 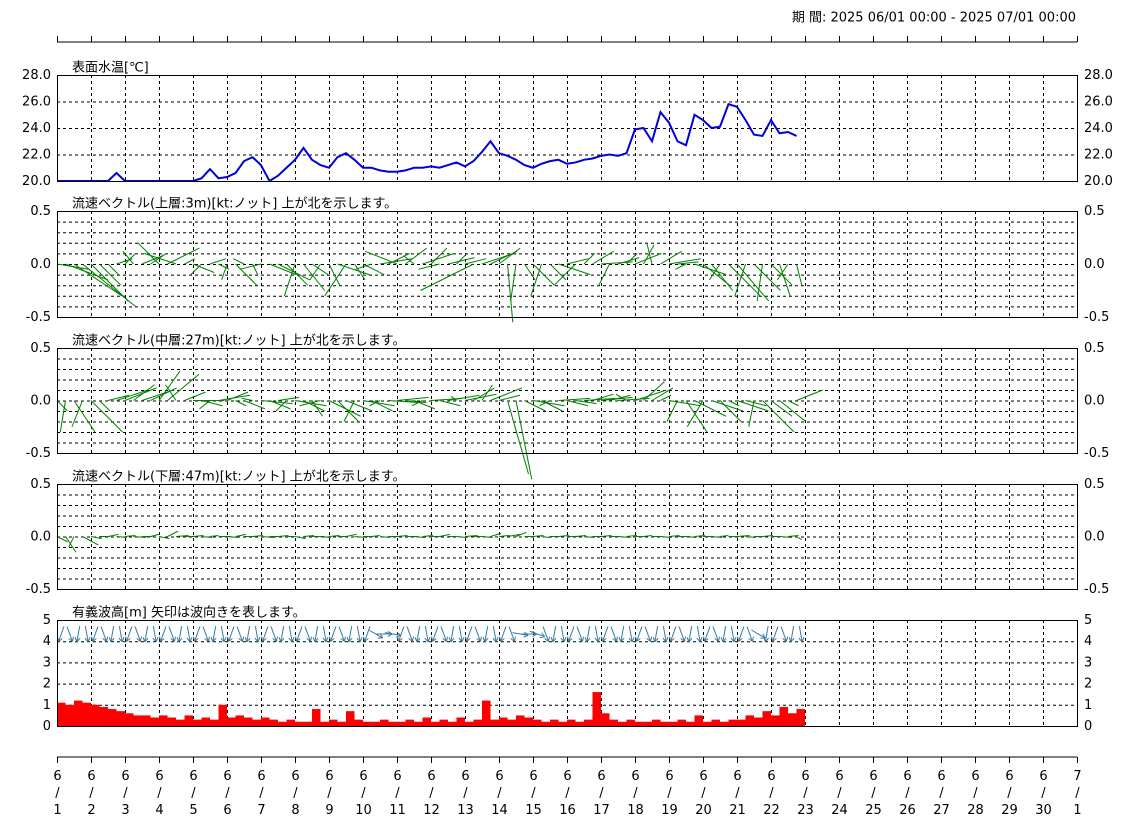 I want to click on y2-tick-label: 22.0, so click(x=1098, y=155).